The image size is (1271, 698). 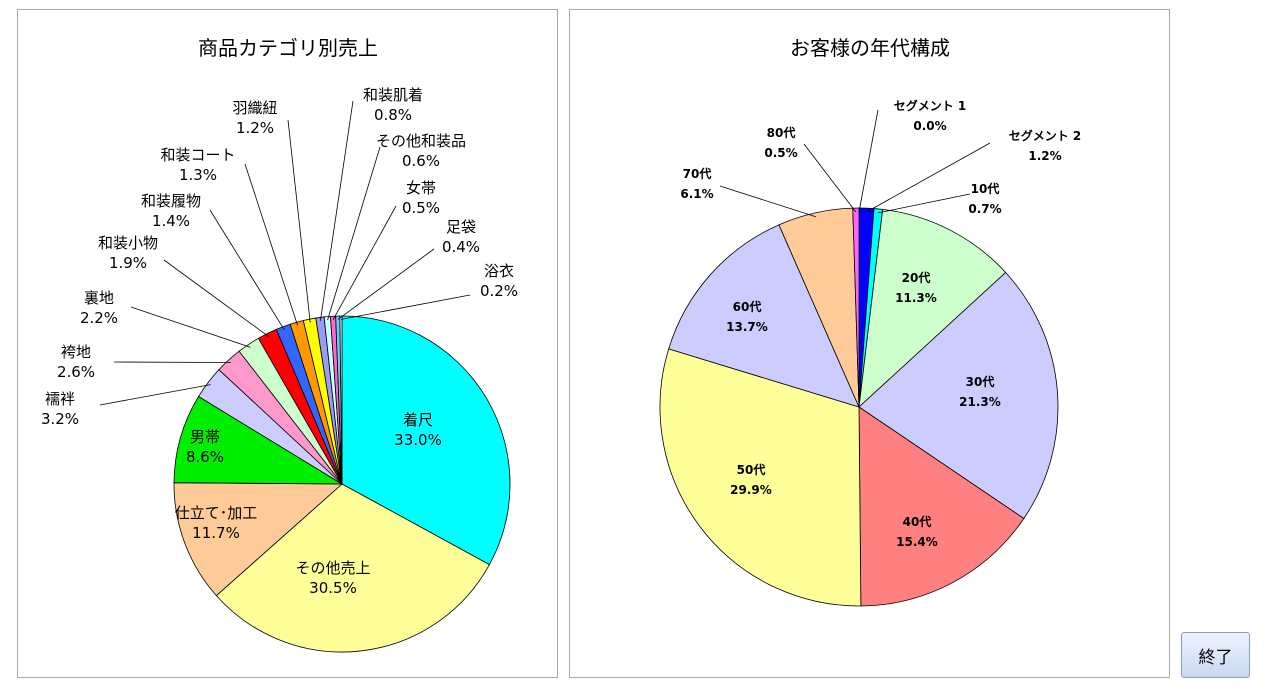 I want to click on age-label-8: 70代, so click(x=697, y=173).